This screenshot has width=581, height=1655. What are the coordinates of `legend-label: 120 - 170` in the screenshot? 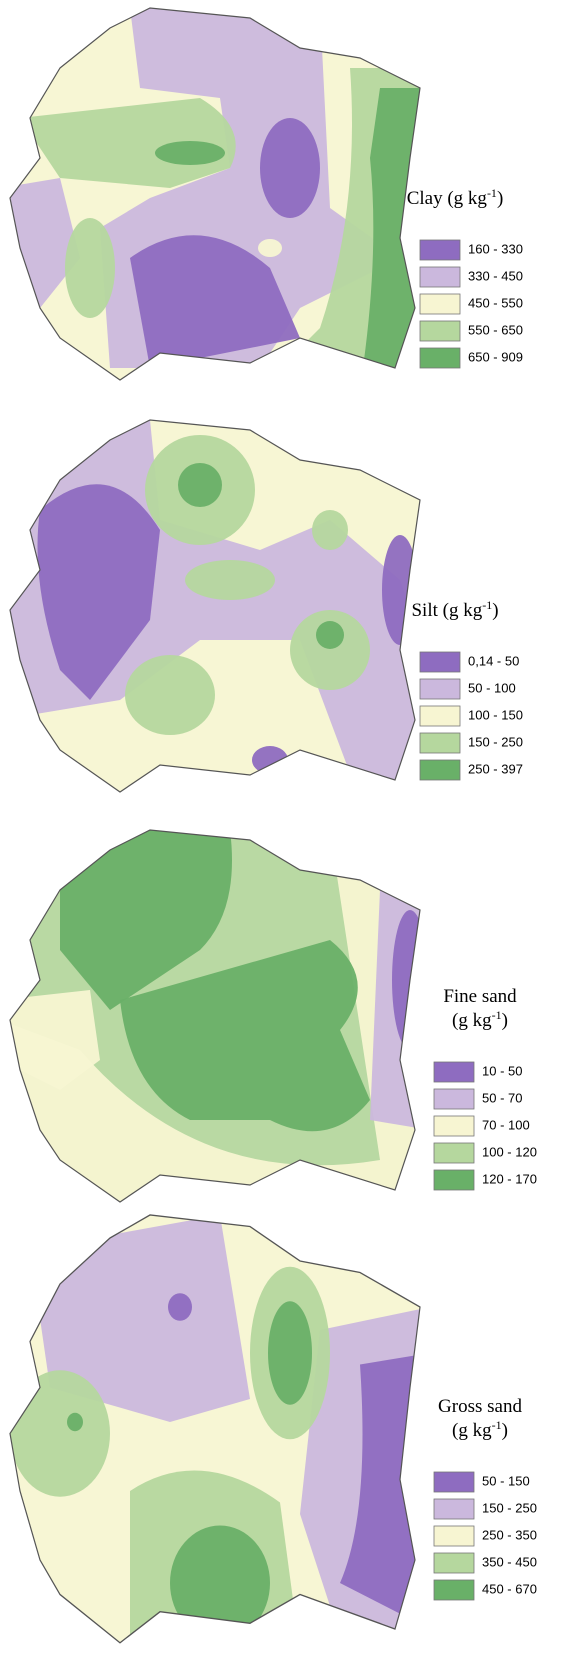 It's located at (509, 1178).